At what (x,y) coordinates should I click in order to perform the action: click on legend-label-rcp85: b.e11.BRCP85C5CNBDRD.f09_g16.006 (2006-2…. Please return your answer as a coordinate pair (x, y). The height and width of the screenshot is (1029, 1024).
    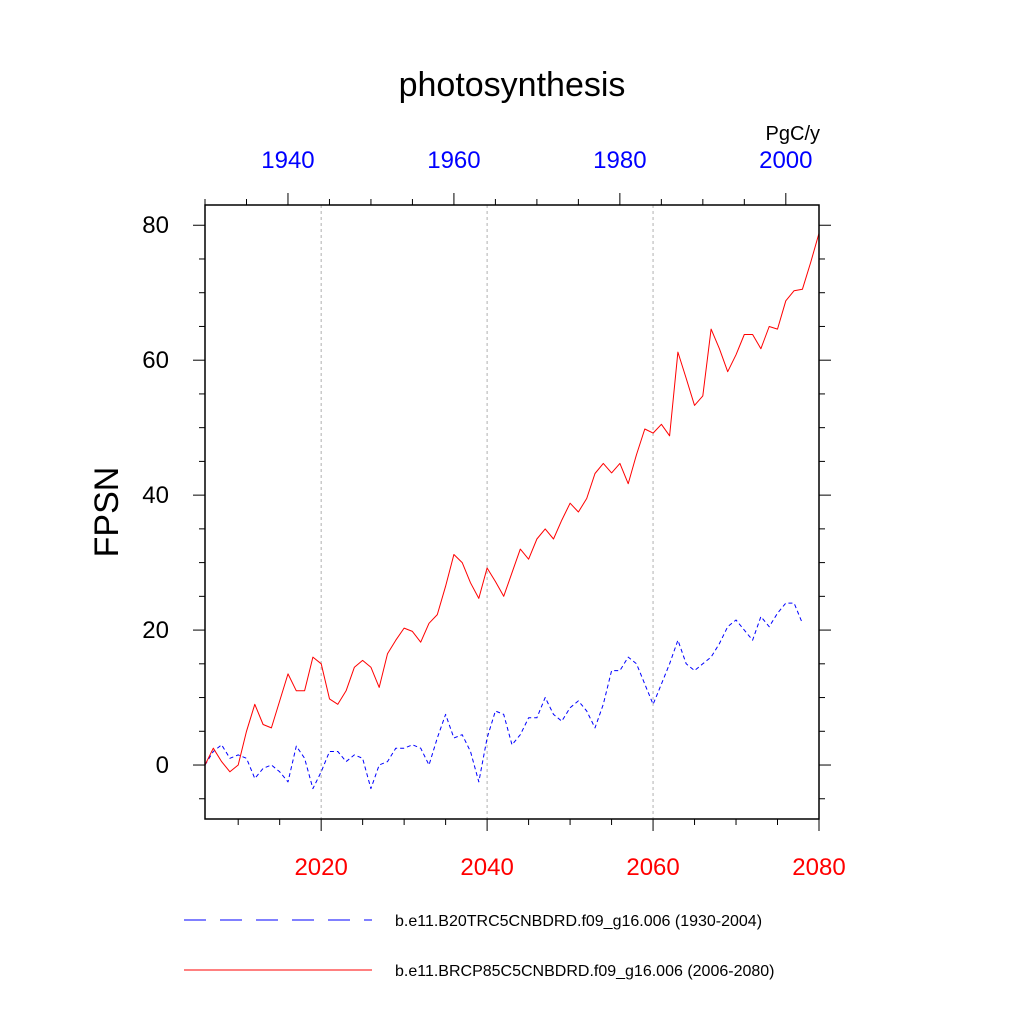
    Looking at the image, I should click on (584, 971).